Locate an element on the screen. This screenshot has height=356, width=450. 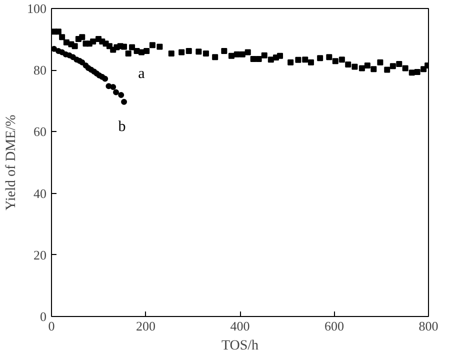
x-tick-label: 800 is located at coordinates (428, 326).